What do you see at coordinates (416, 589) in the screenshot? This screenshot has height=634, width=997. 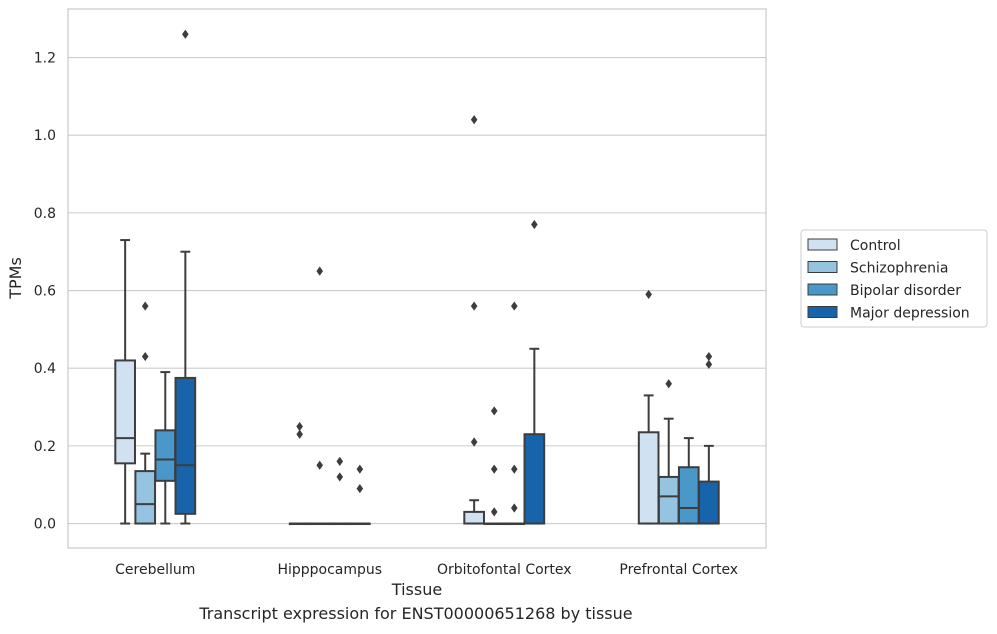 I see `x-axis-label: Tissue` at bounding box center [416, 589].